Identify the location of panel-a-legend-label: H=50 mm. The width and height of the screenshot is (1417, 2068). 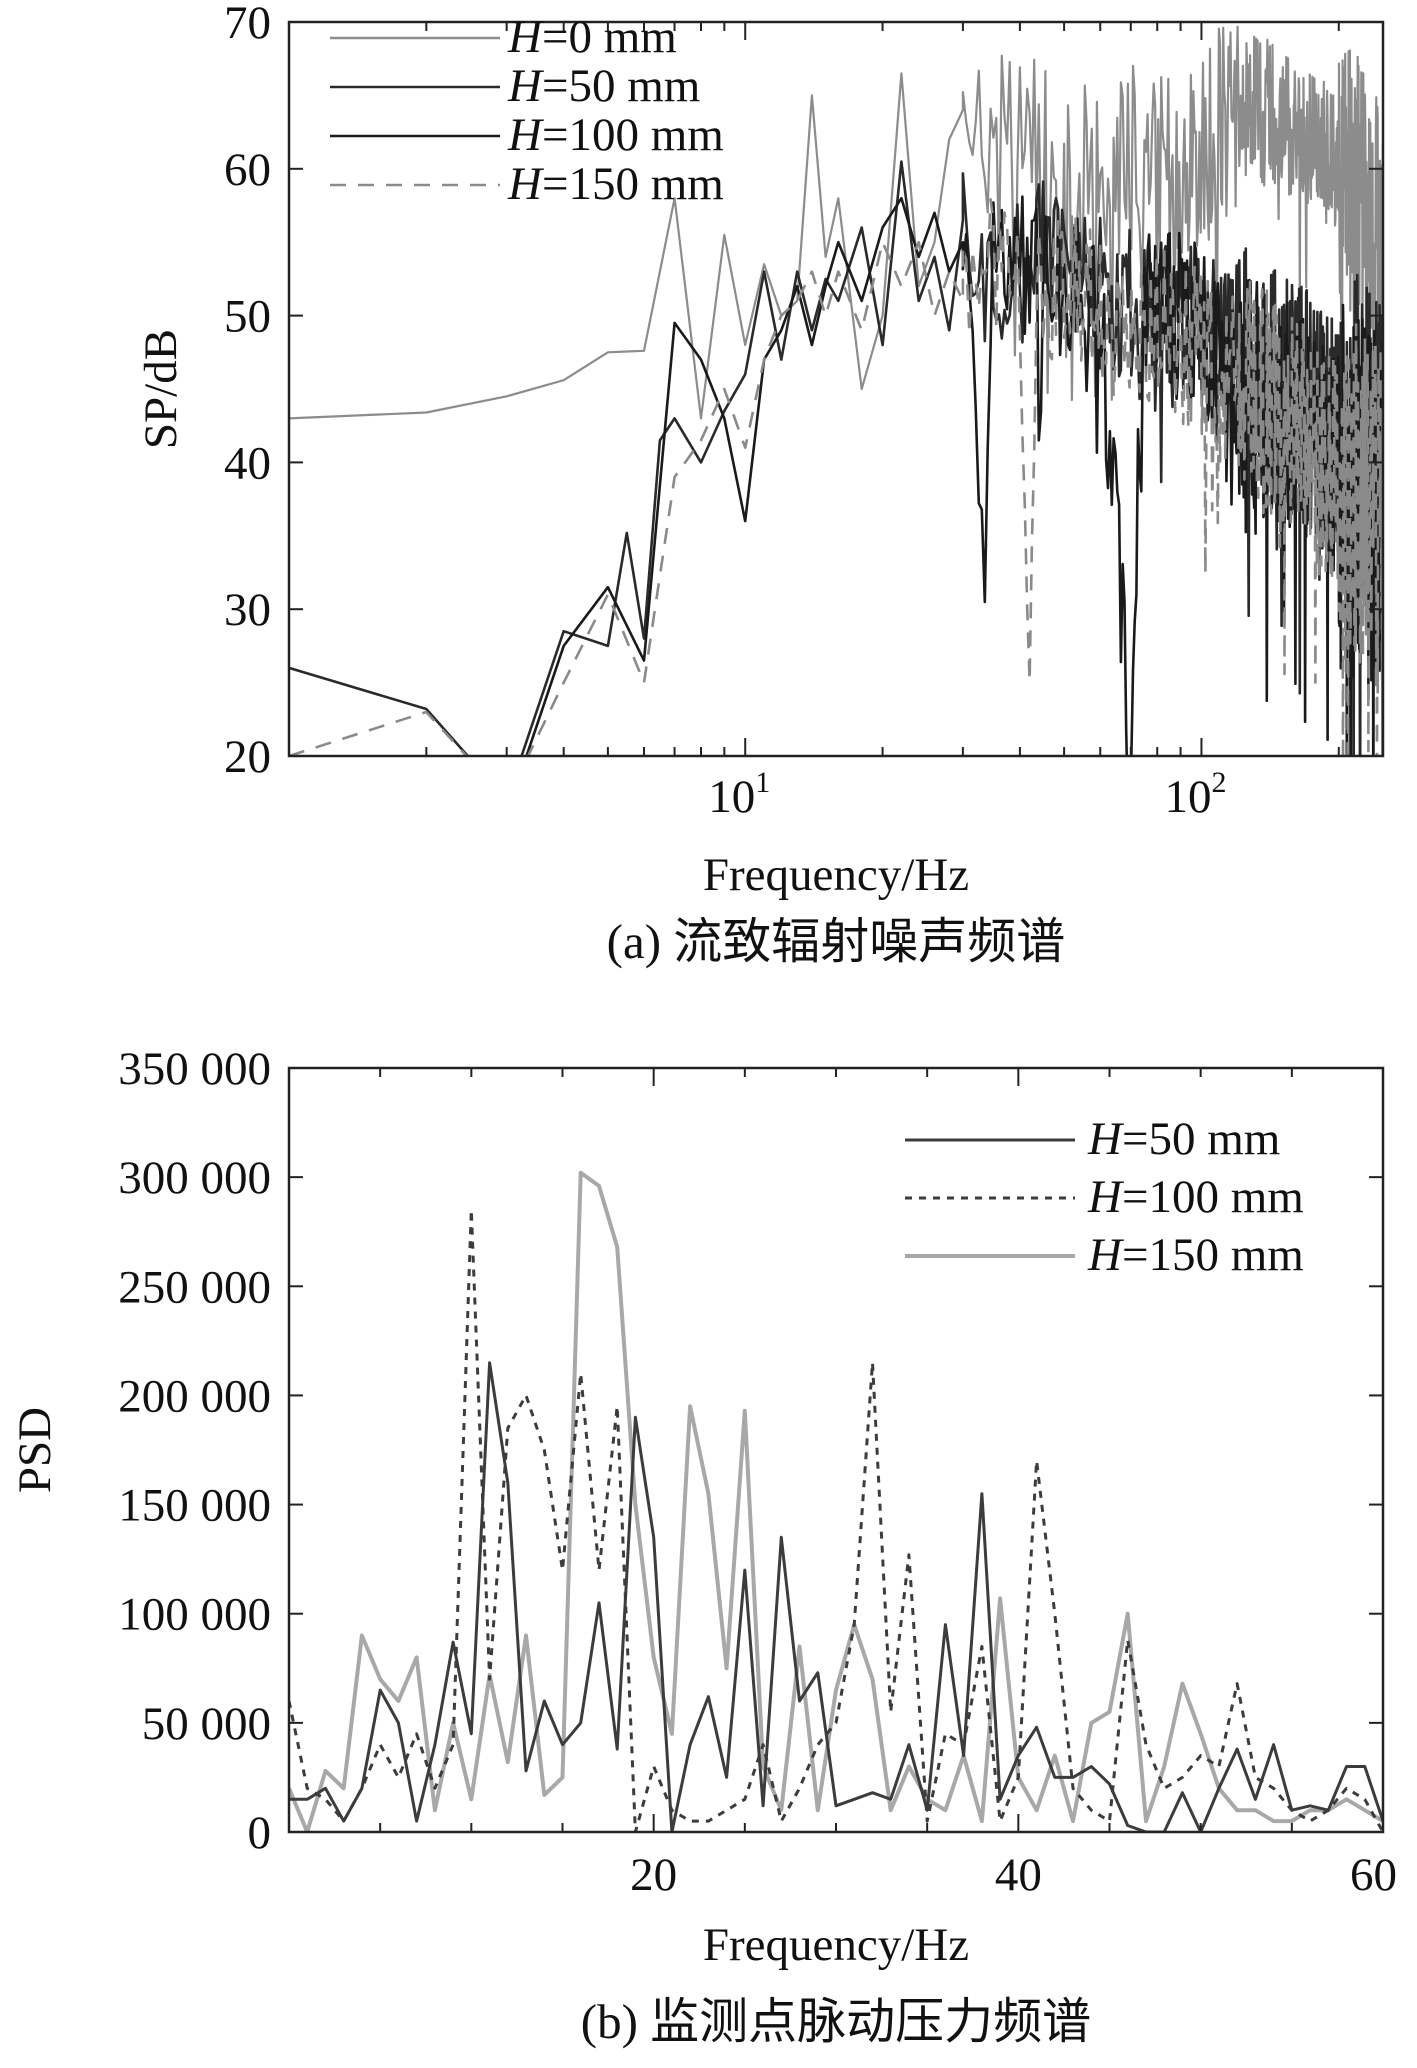
(603, 86).